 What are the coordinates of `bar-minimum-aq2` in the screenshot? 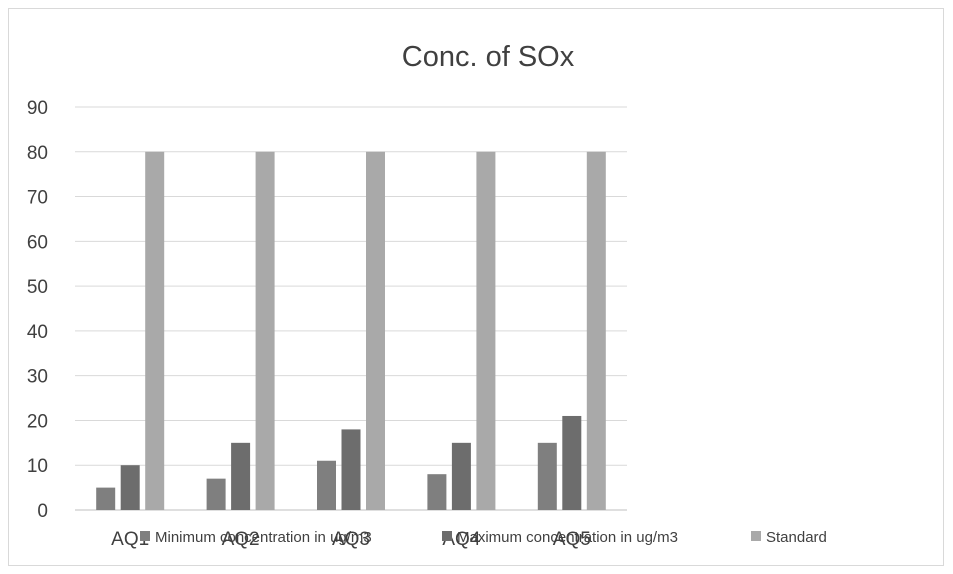 It's located at (216, 494).